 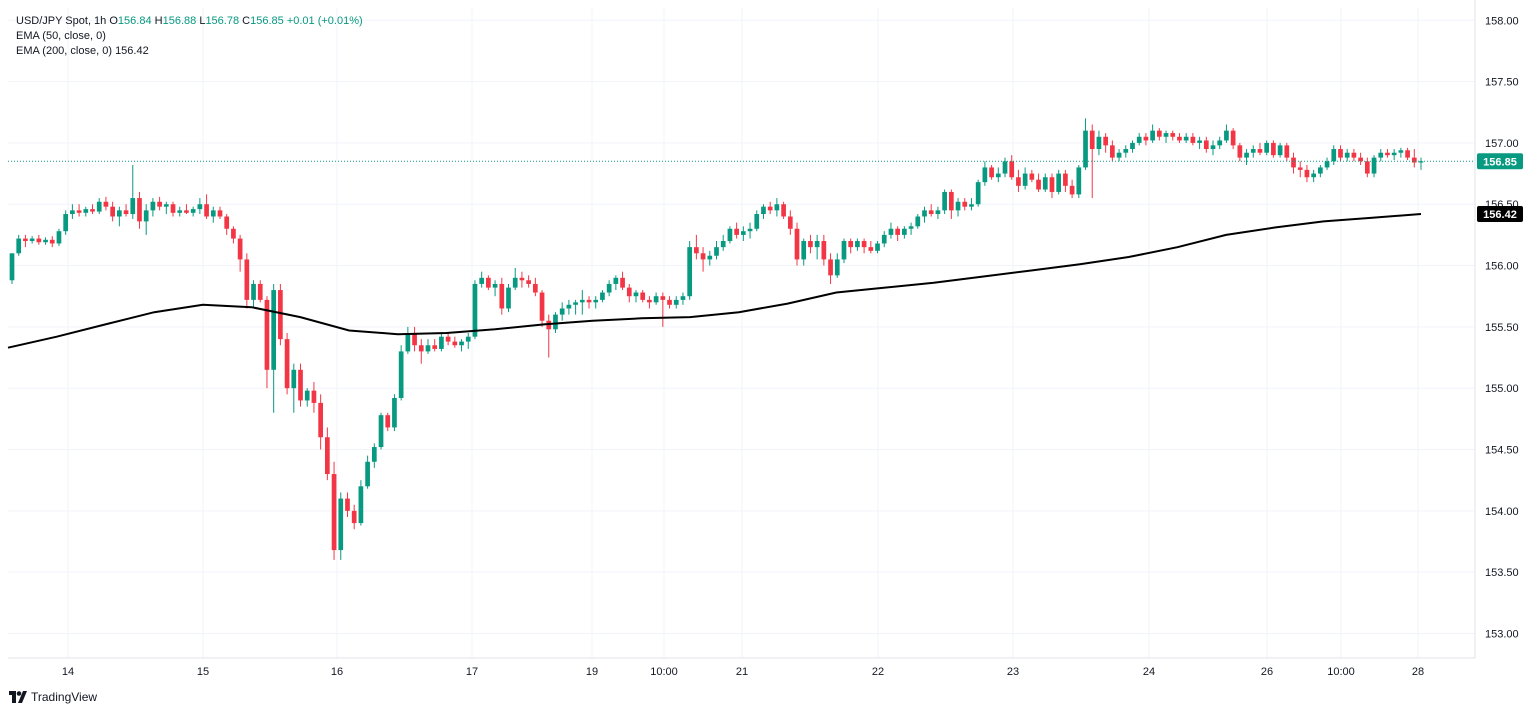 What do you see at coordinates (1502, 389) in the screenshot?
I see `y-tick-label: 155.00` at bounding box center [1502, 389].